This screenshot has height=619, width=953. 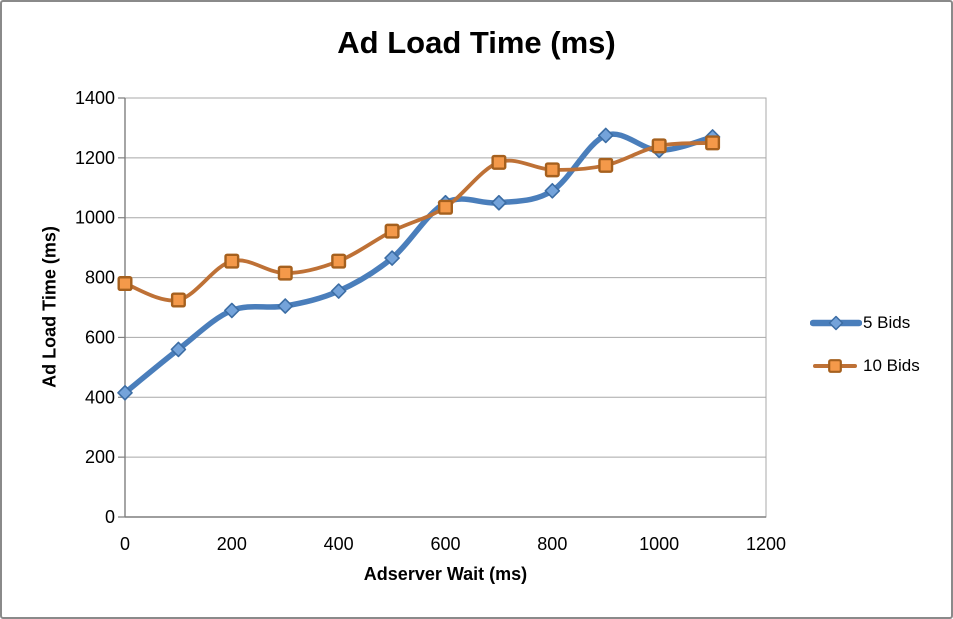 What do you see at coordinates (100, 278) in the screenshot?
I see `y-tick-label: 800` at bounding box center [100, 278].